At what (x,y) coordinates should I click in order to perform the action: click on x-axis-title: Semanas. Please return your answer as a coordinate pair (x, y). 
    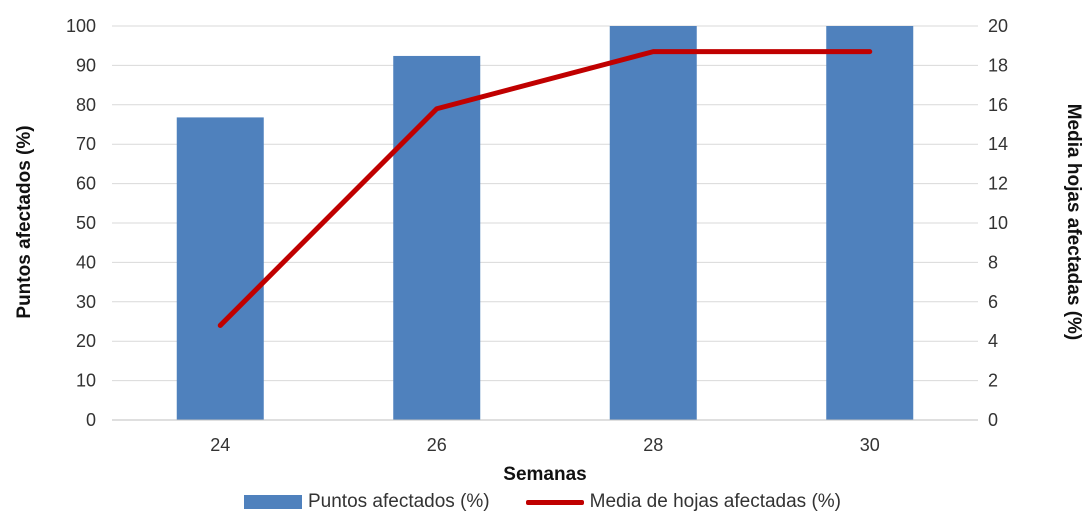
    Looking at the image, I should click on (544, 474).